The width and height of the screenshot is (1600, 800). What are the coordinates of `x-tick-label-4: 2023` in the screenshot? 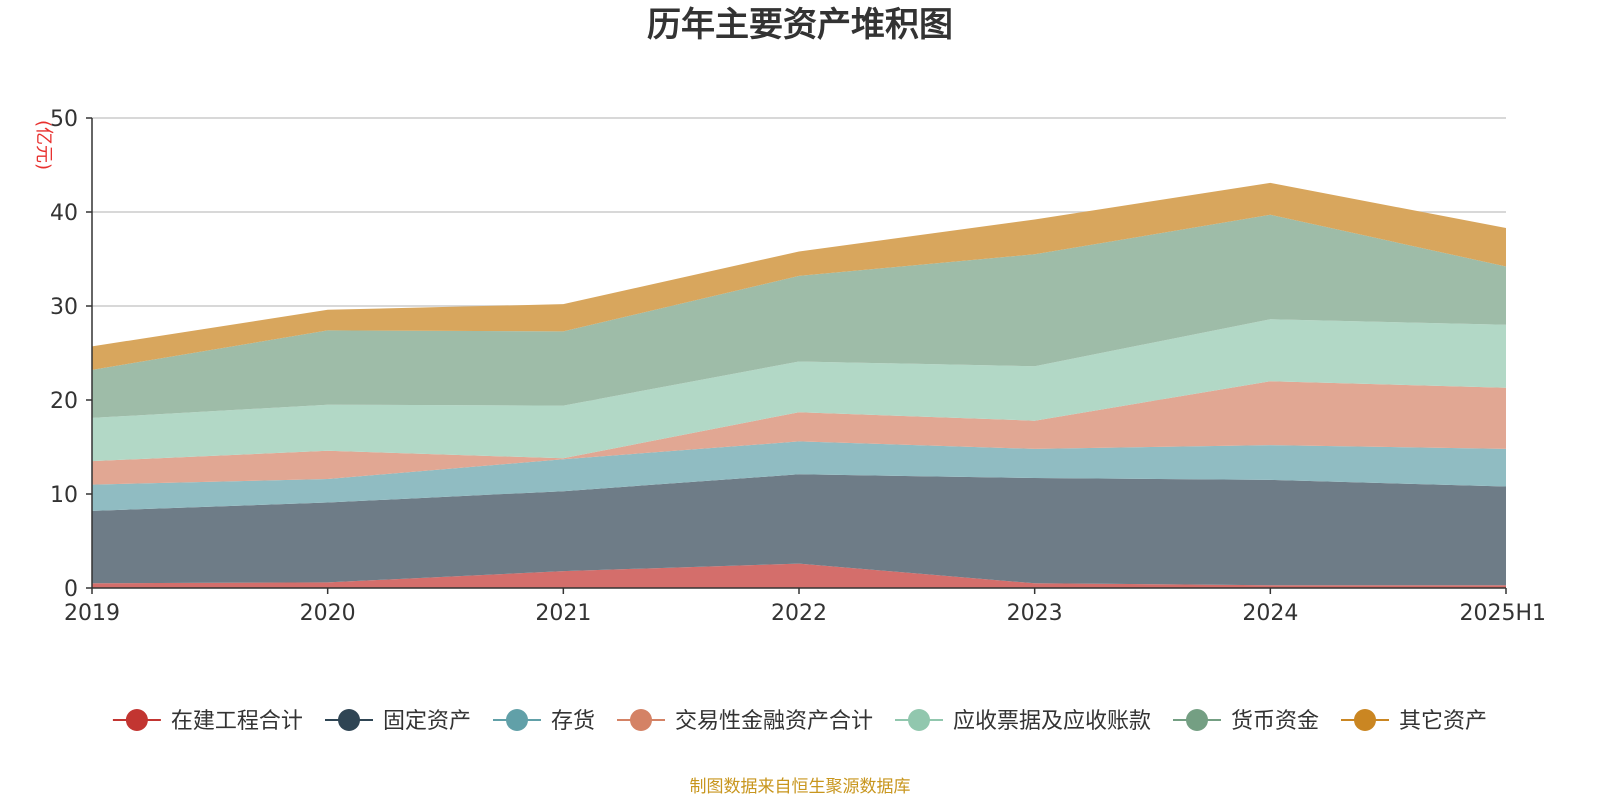 It's located at (1035, 613).